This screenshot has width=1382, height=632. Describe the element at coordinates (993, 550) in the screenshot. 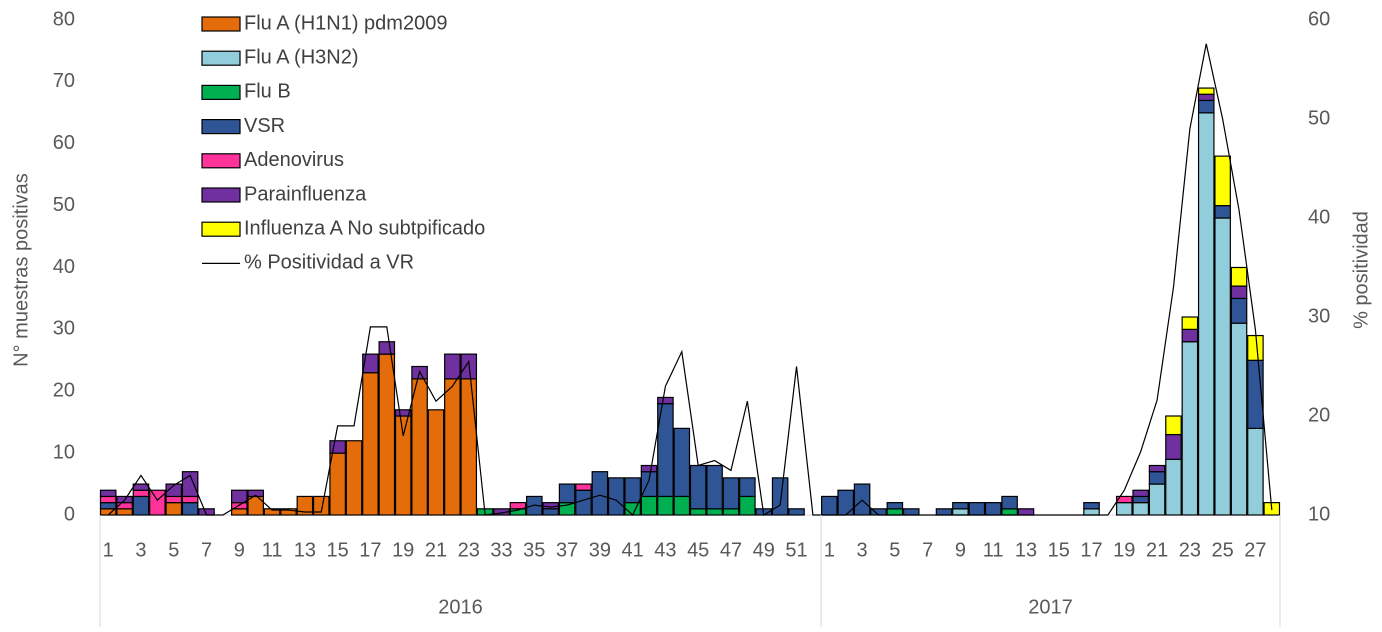

I see `x-tick-label: 11` at that location.